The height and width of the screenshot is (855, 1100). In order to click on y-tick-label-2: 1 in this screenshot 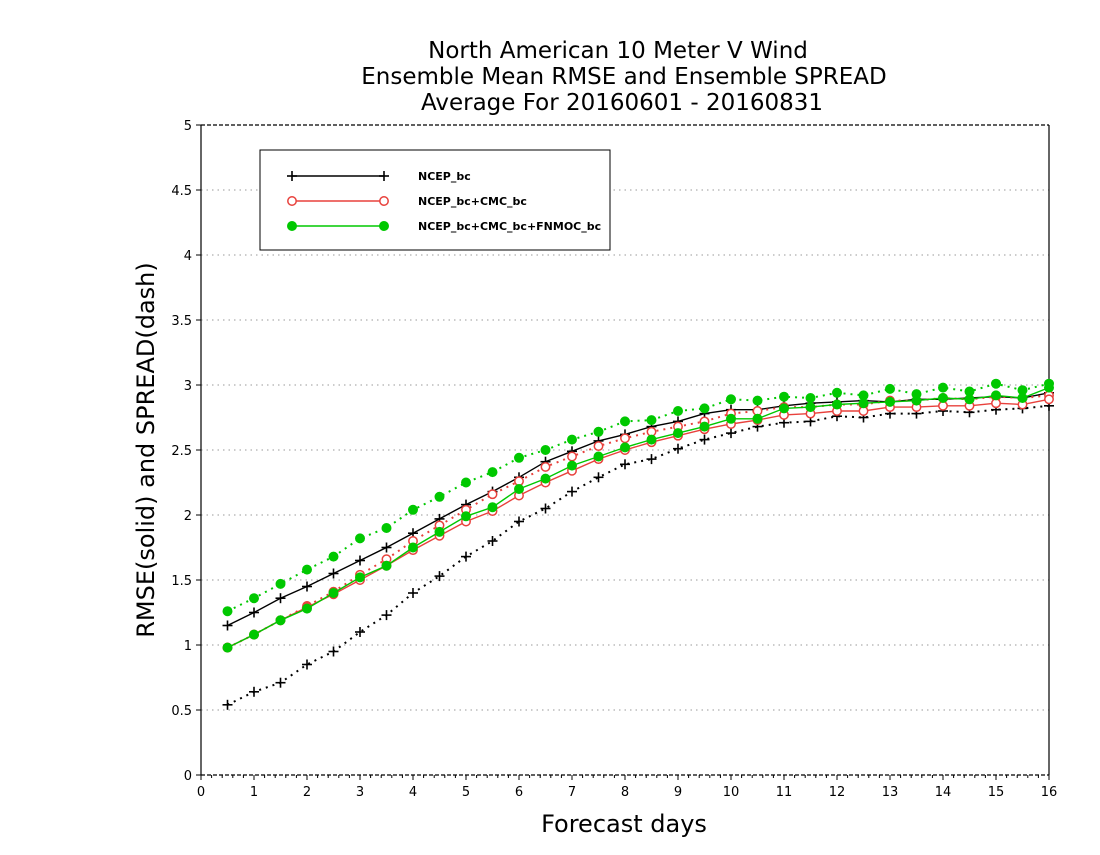, I will do `click(188, 646)`.